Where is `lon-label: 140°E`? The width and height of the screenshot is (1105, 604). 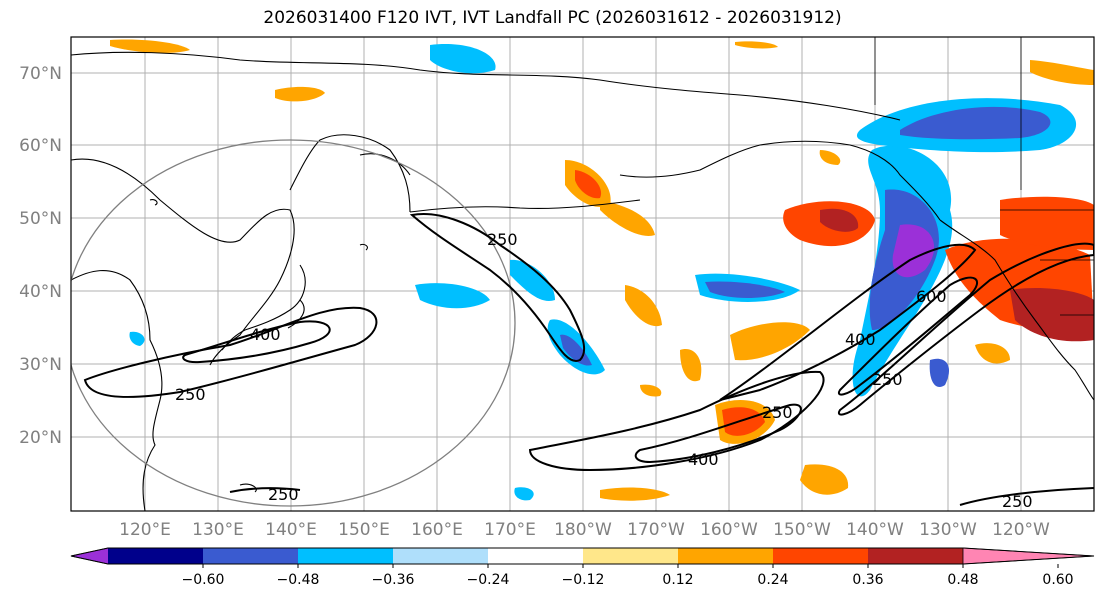 lon-label: 140°E is located at coordinates (291, 530).